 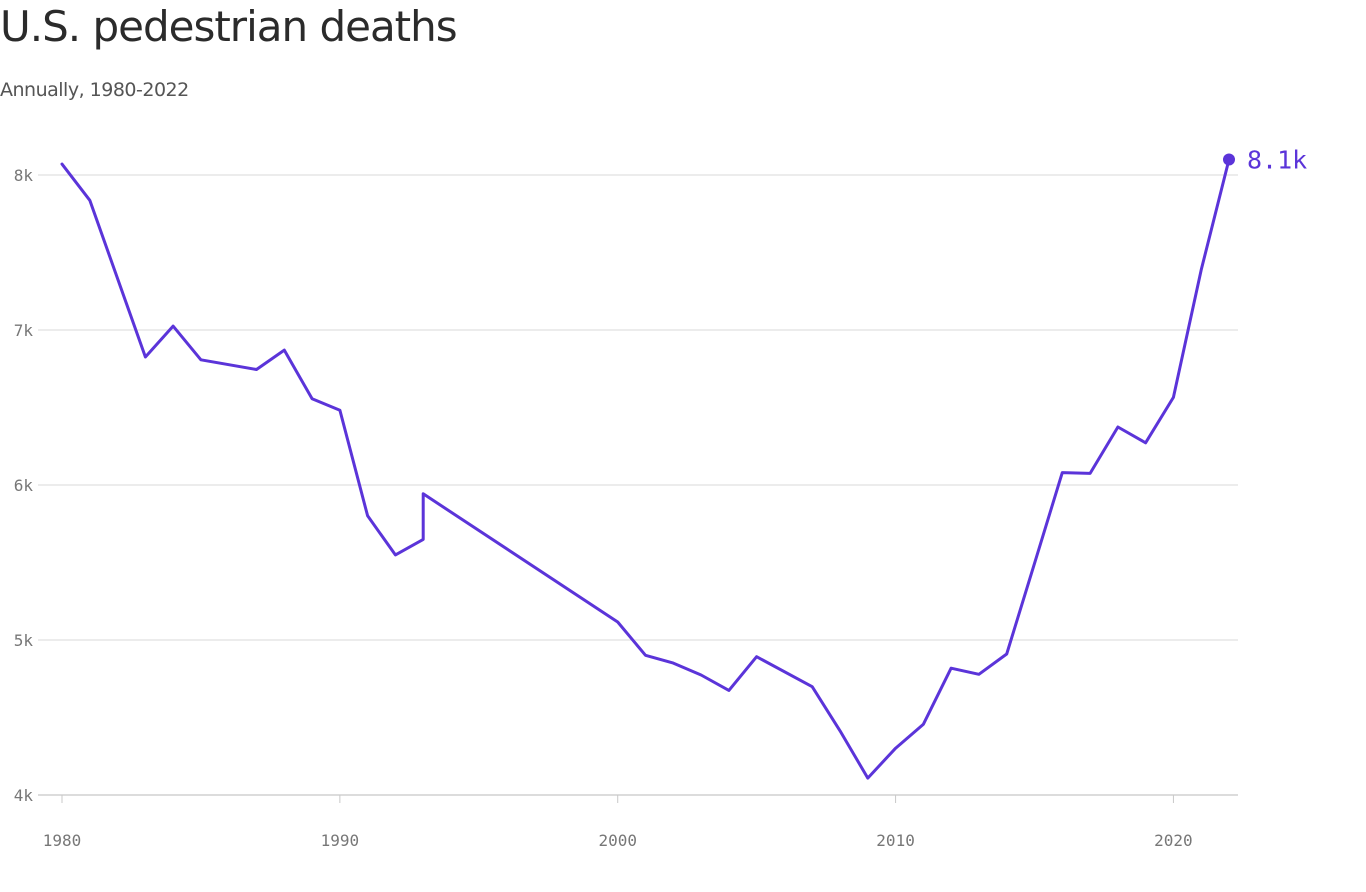 What do you see at coordinates (94, 90) in the screenshot?
I see `chart-subtitle: Annually, 1980-2022` at bounding box center [94, 90].